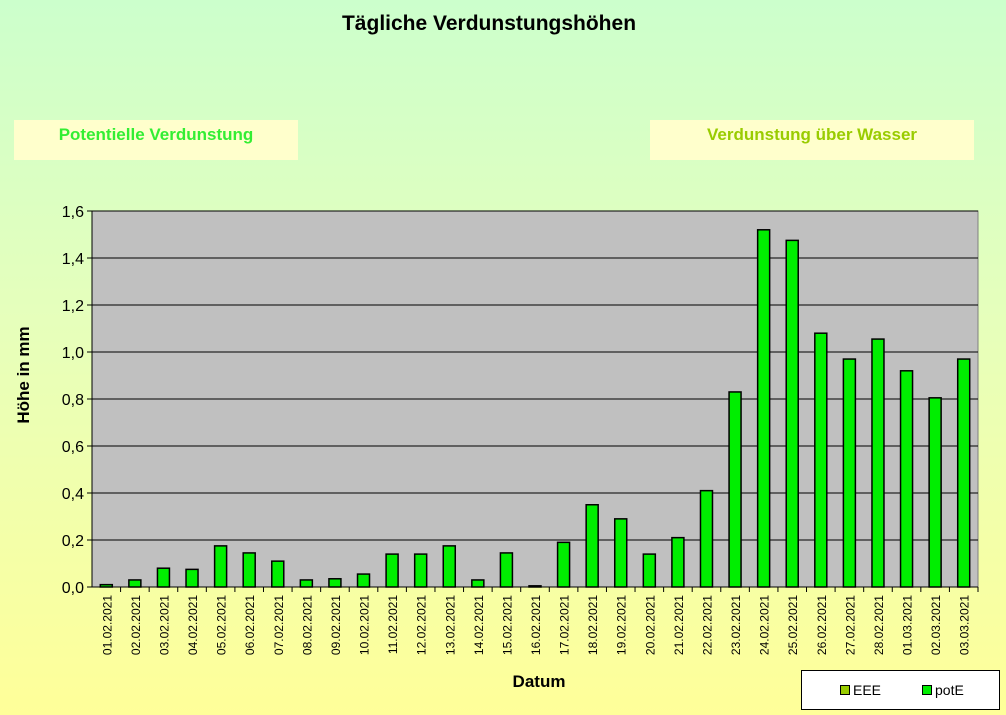  Describe the element at coordinates (393, 624) in the screenshot. I see `x-tick-label: 11.02.2021` at that location.